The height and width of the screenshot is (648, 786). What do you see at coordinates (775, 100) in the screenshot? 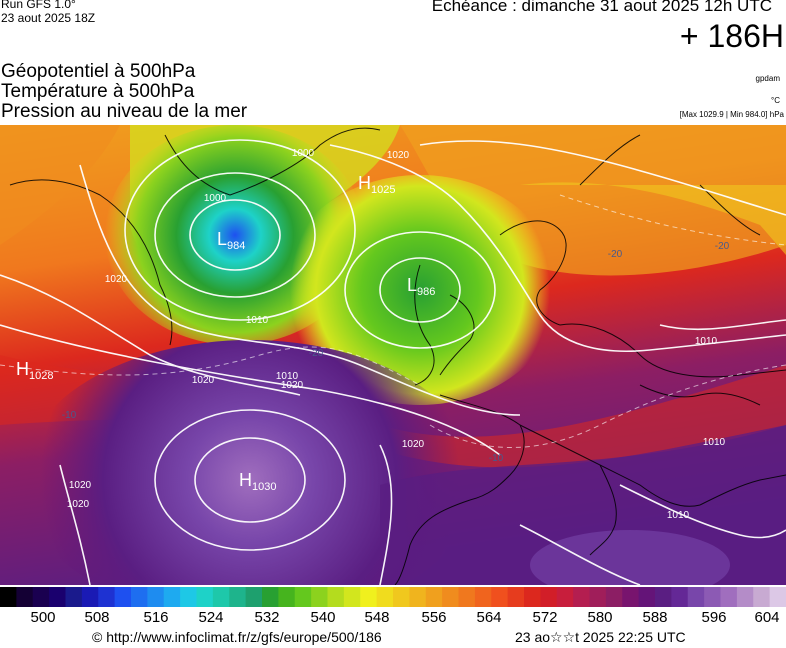
I see `unit-temperature: °C` at bounding box center [775, 100].